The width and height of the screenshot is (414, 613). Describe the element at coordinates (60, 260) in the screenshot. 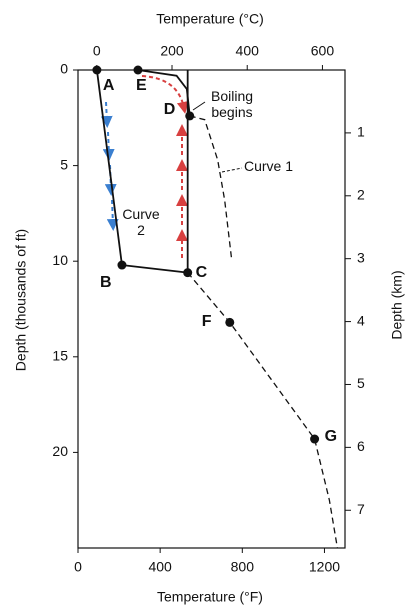

I see `y-tick-label: 10` at that location.